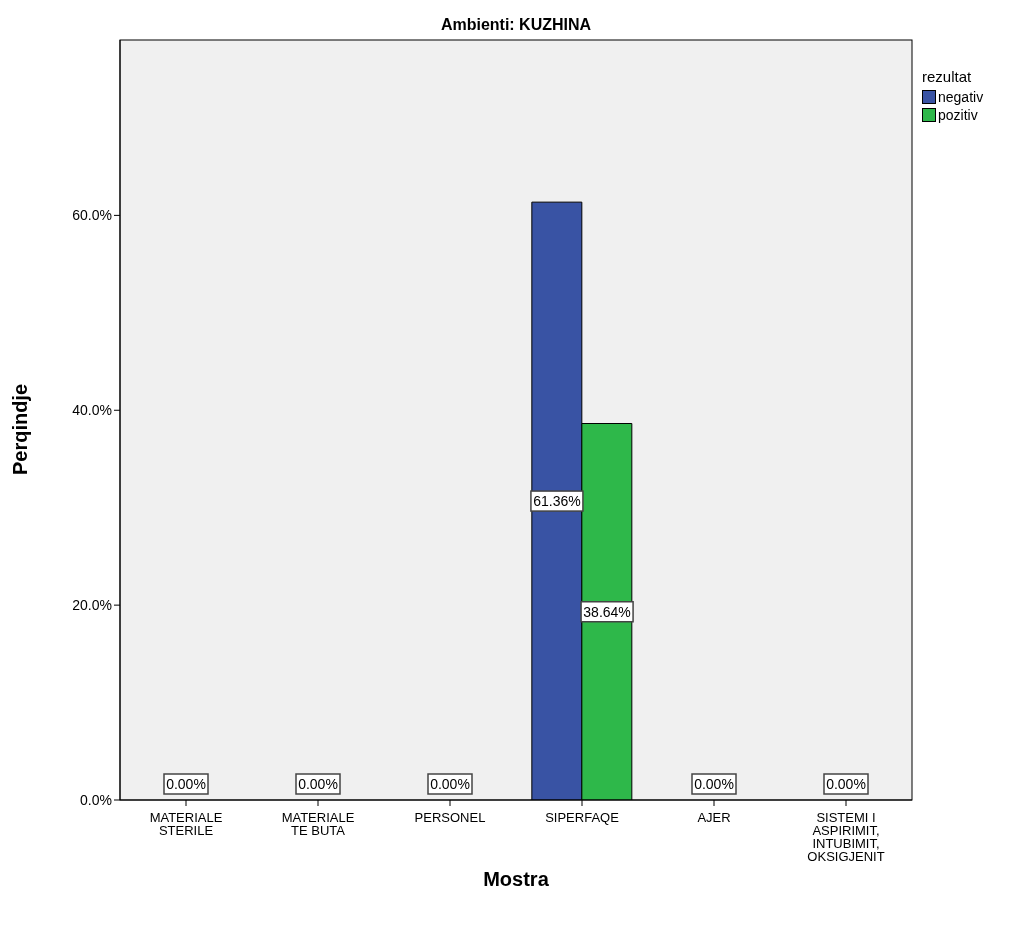 This screenshot has height=952, width=1019. What do you see at coordinates (20, 430) in the screenshot?
I see `y-axis-title: Perqindje` at bounding box center [20, 430].